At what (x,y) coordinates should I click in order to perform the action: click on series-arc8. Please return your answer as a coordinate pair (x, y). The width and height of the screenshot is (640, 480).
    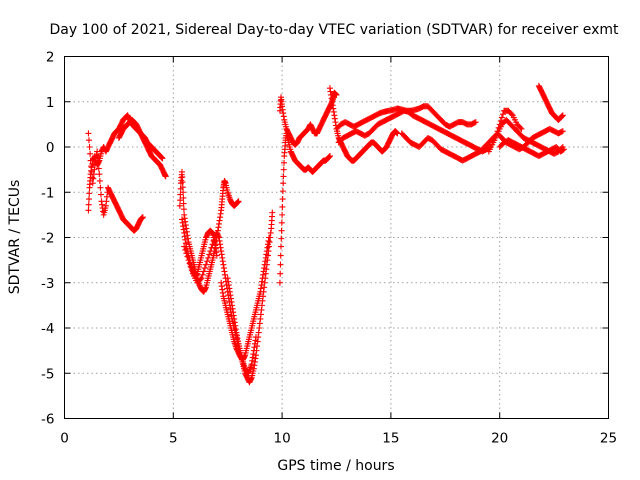
    Looking at the image, I should click on (241, 326).